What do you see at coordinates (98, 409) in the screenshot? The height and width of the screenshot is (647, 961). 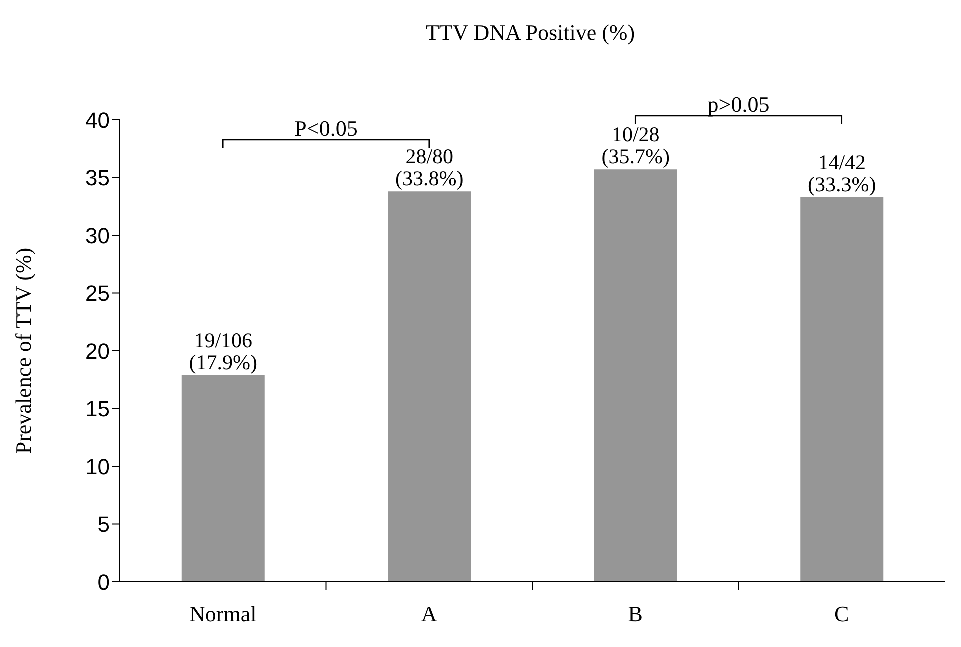 I see `y-tick-label: 15` at bounding box center [98, 409].